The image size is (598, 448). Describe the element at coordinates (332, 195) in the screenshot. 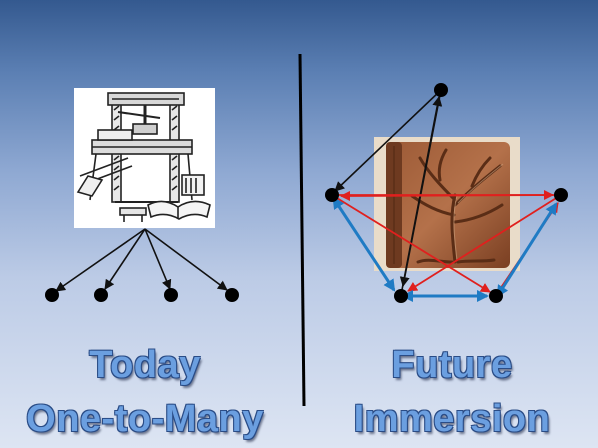

I see `node-left` at that location.